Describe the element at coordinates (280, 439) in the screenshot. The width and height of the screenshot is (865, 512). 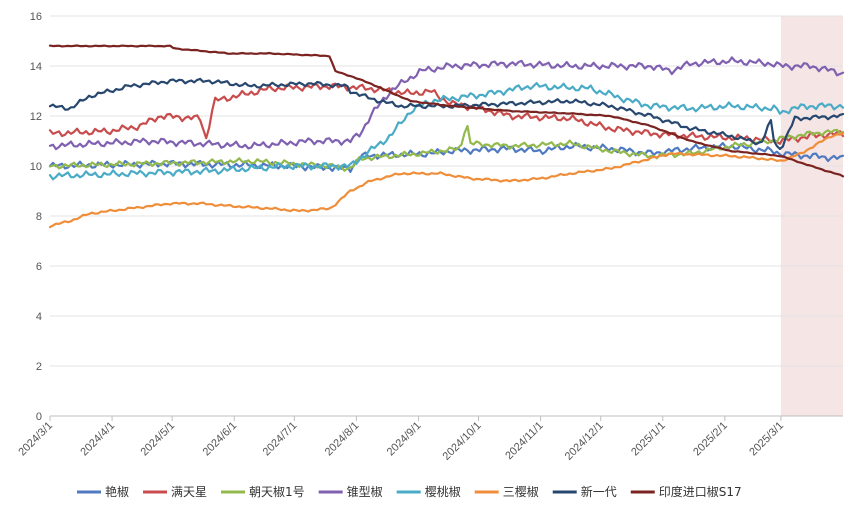
I see `x-tick-label: 2024/7/1` at that location.